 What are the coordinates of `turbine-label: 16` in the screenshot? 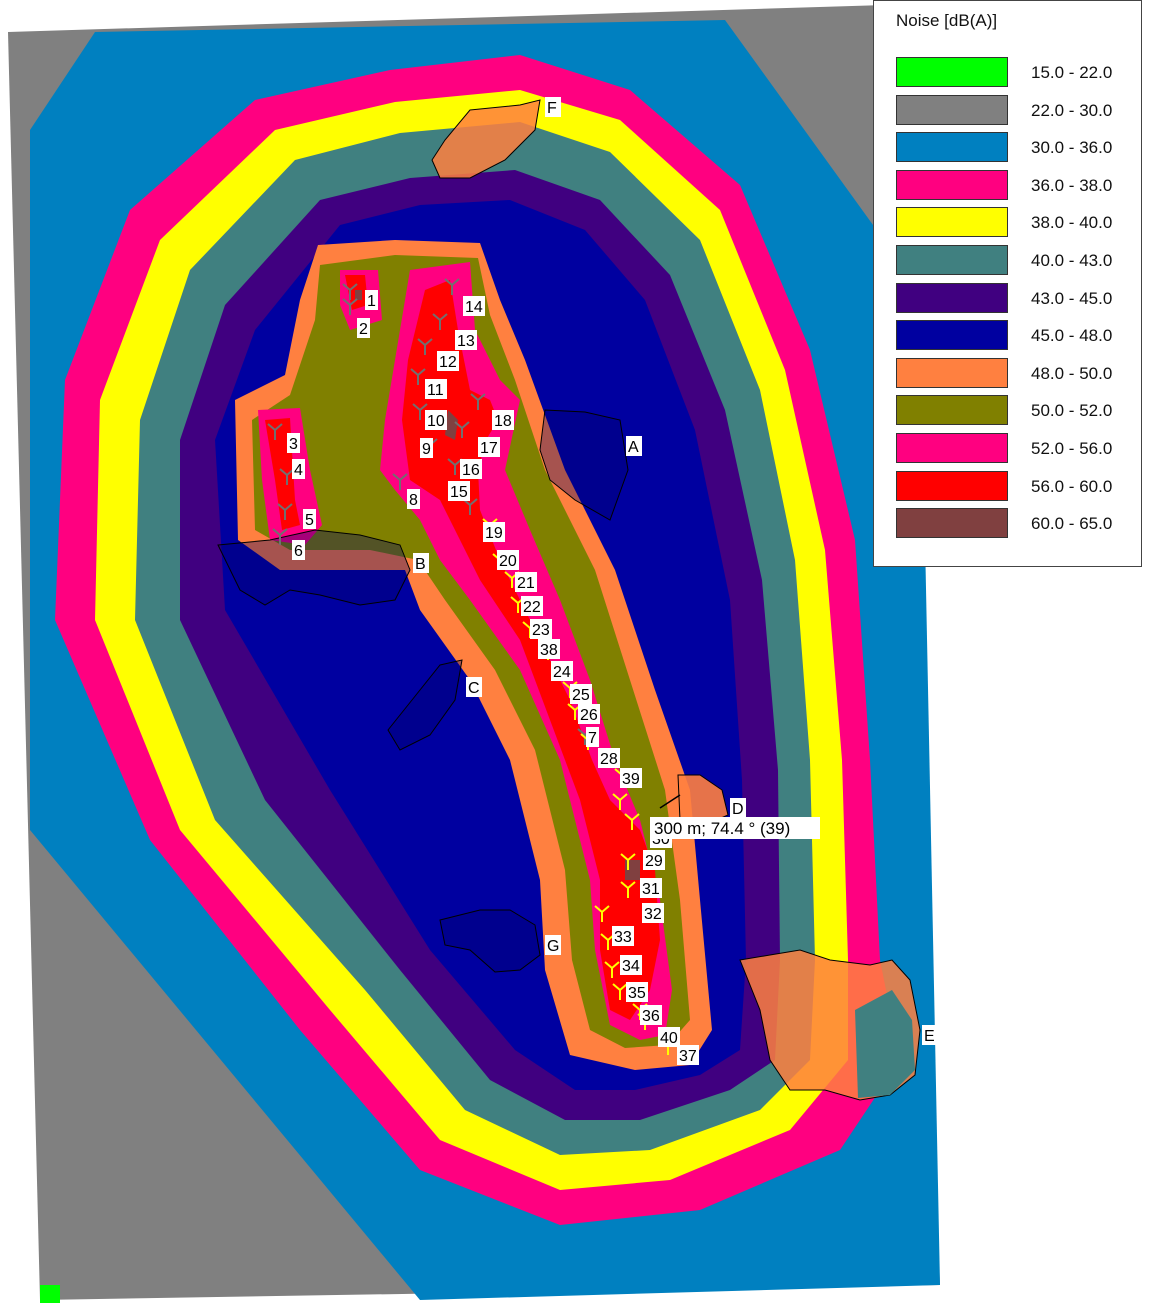 It's located at (471, 469).